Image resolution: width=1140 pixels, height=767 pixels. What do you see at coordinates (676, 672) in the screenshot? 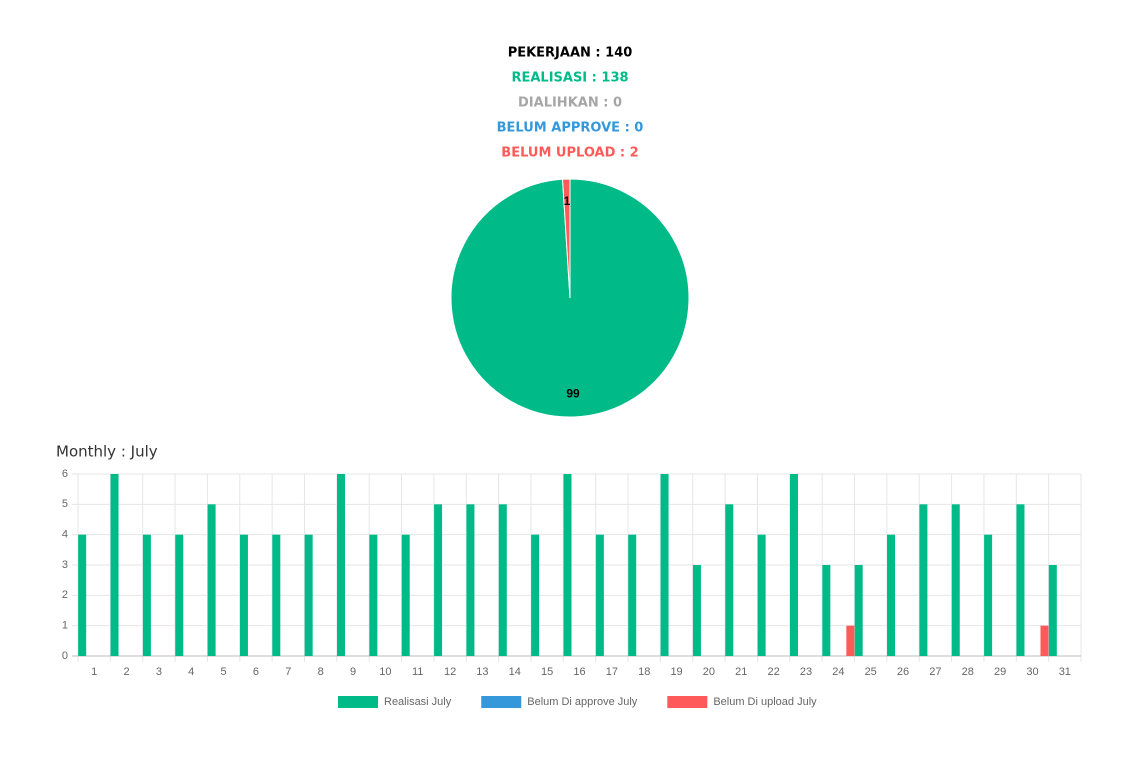
I see `x-tick-label: 19` at bounding box center [676, 672].